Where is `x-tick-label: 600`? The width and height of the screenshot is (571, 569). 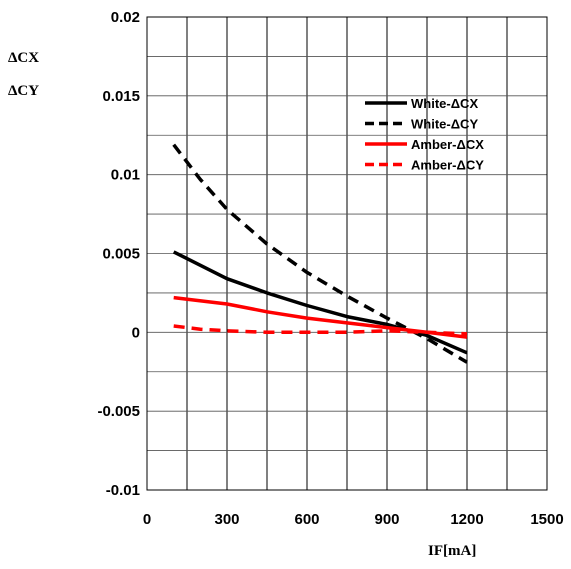
x-tick-label: 600 is located at coordinates (306, 519).